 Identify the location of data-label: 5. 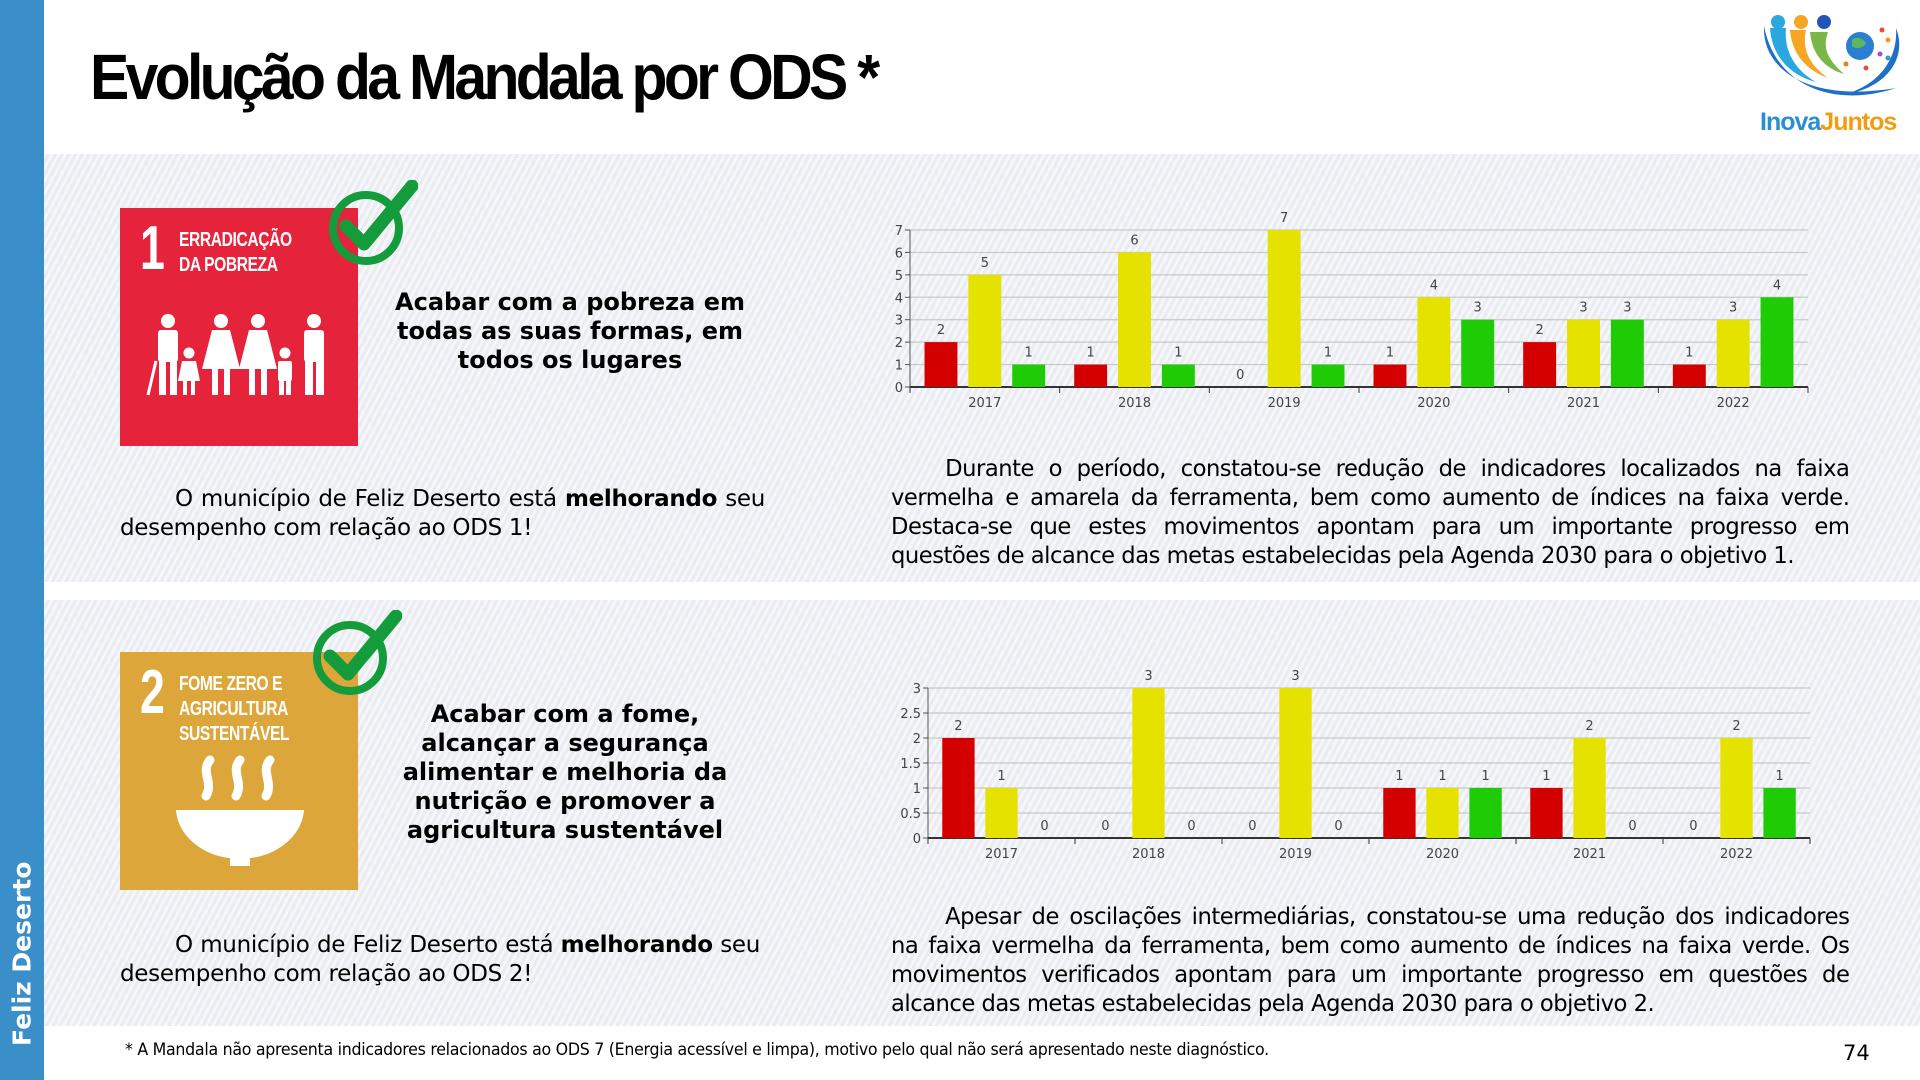
(985, 263).